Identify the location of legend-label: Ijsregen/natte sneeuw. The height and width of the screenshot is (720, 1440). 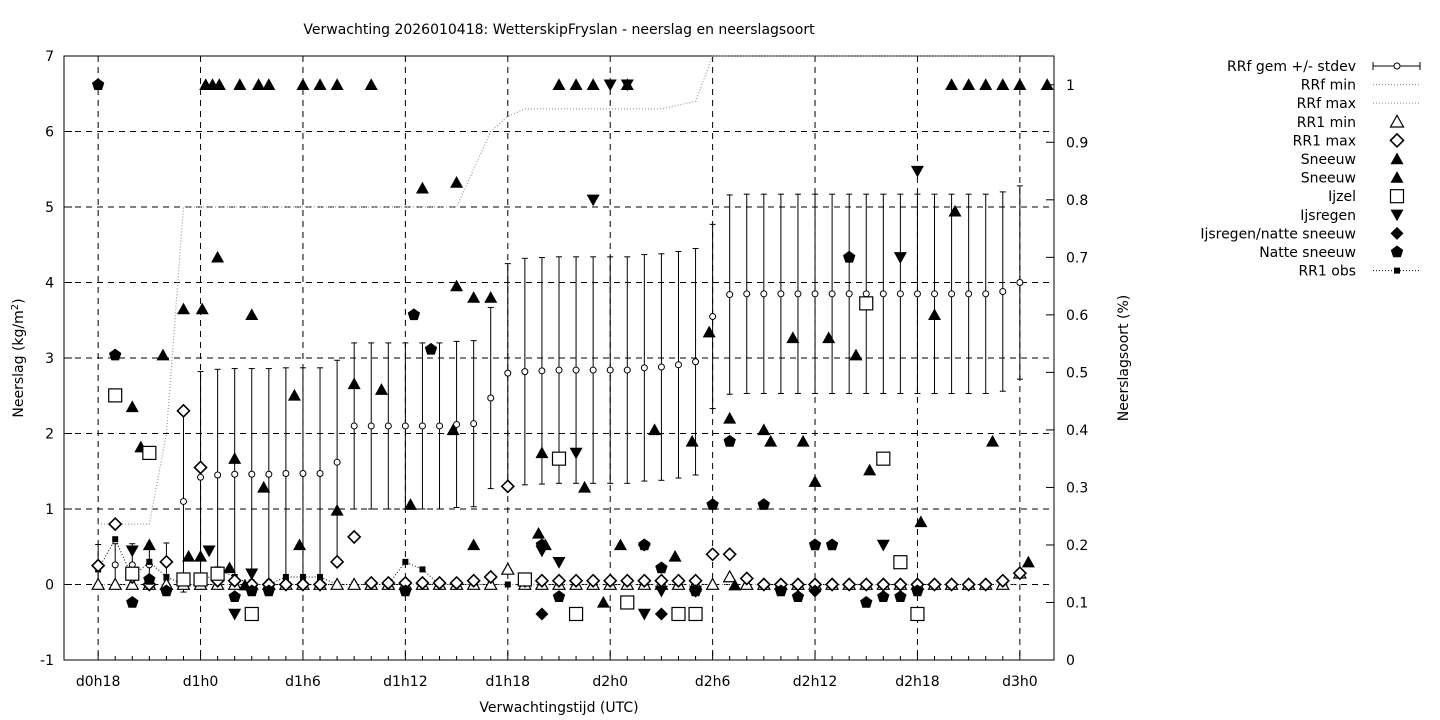
(1278, 234).